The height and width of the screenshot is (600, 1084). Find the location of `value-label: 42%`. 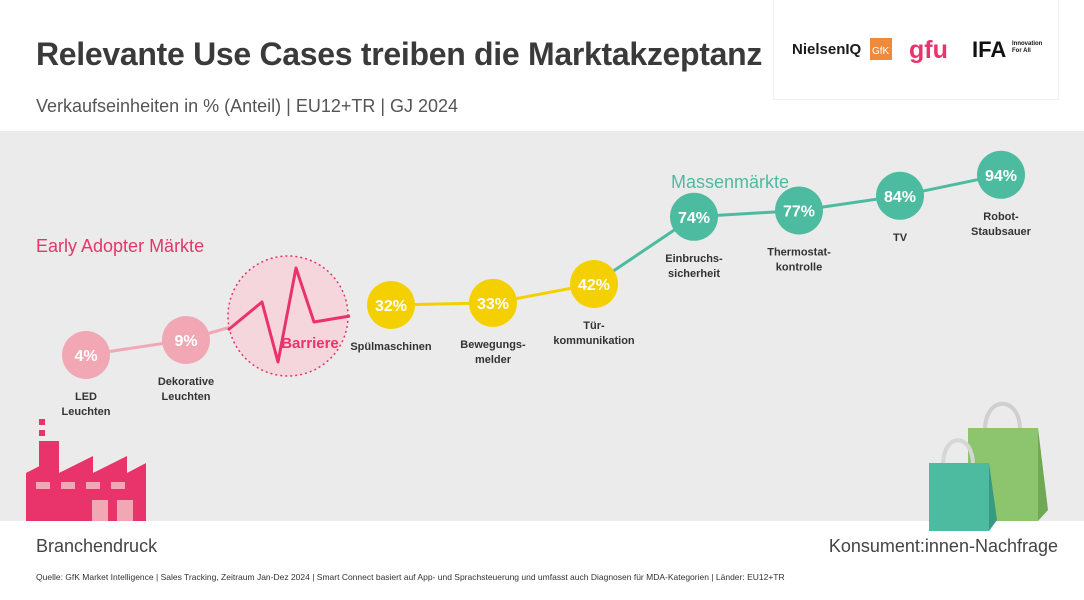

value-label: 42% is located at coordinates (594, 285).